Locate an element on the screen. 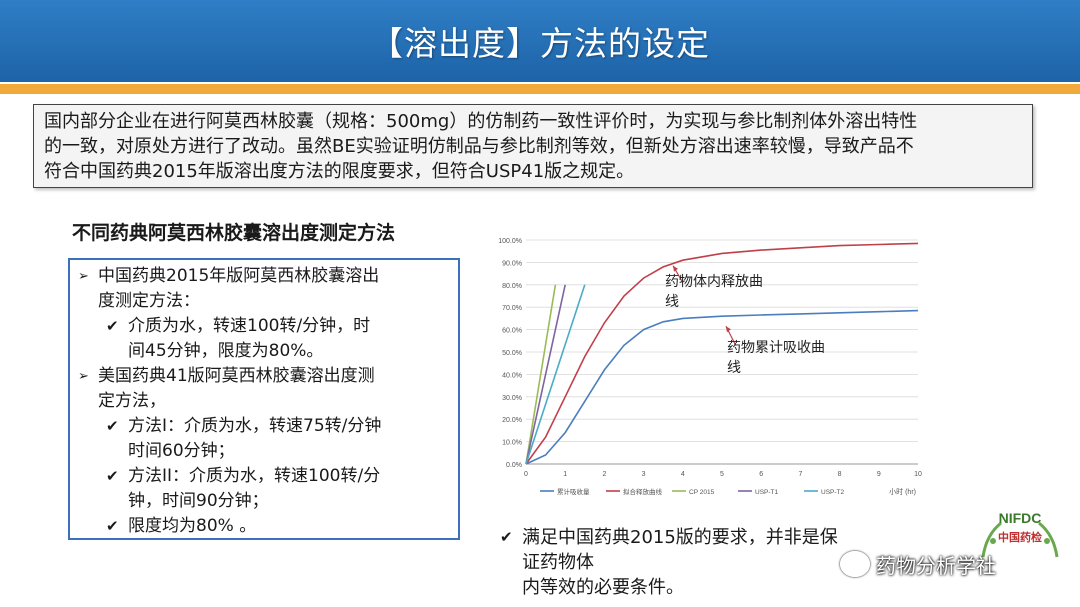  legend-label: USP-T2 is located at coordinates (833, 492).